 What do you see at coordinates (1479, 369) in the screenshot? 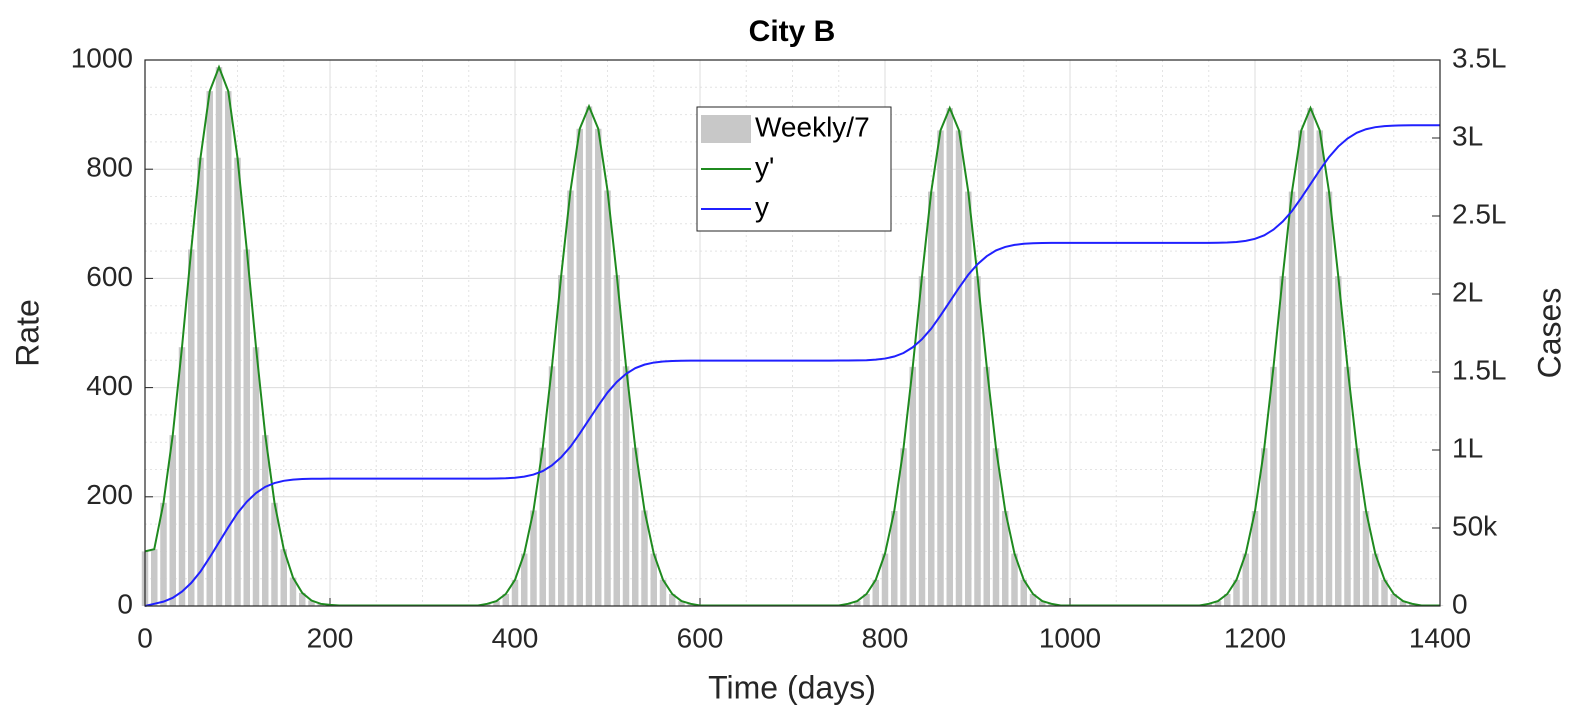
I see `y2-tick-label: 1.5L` at bounding box center [1479, 369].